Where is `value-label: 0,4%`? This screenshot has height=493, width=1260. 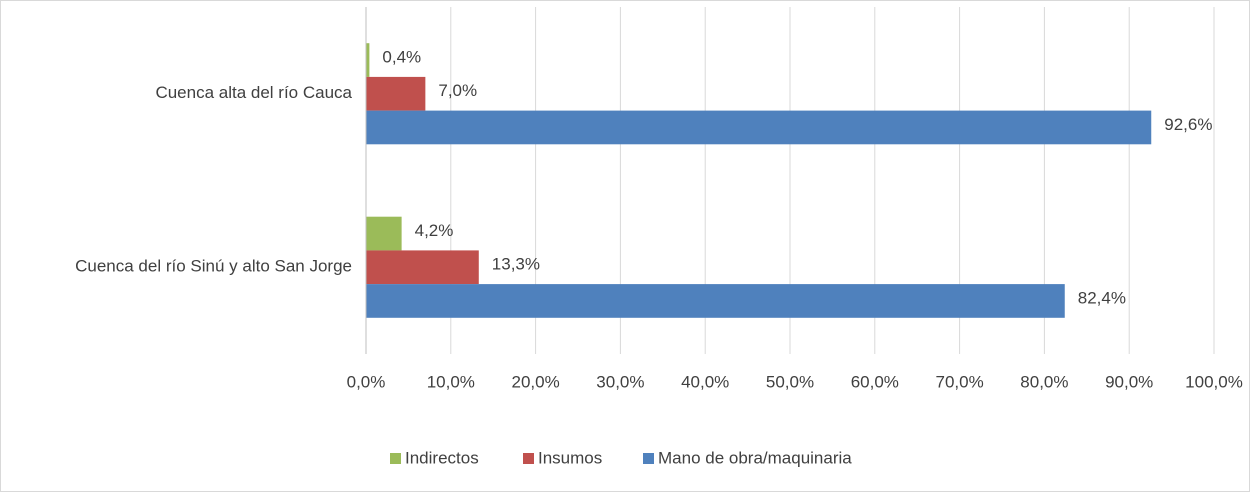
value-label: 0,4% is located at coordinates (401, 57).